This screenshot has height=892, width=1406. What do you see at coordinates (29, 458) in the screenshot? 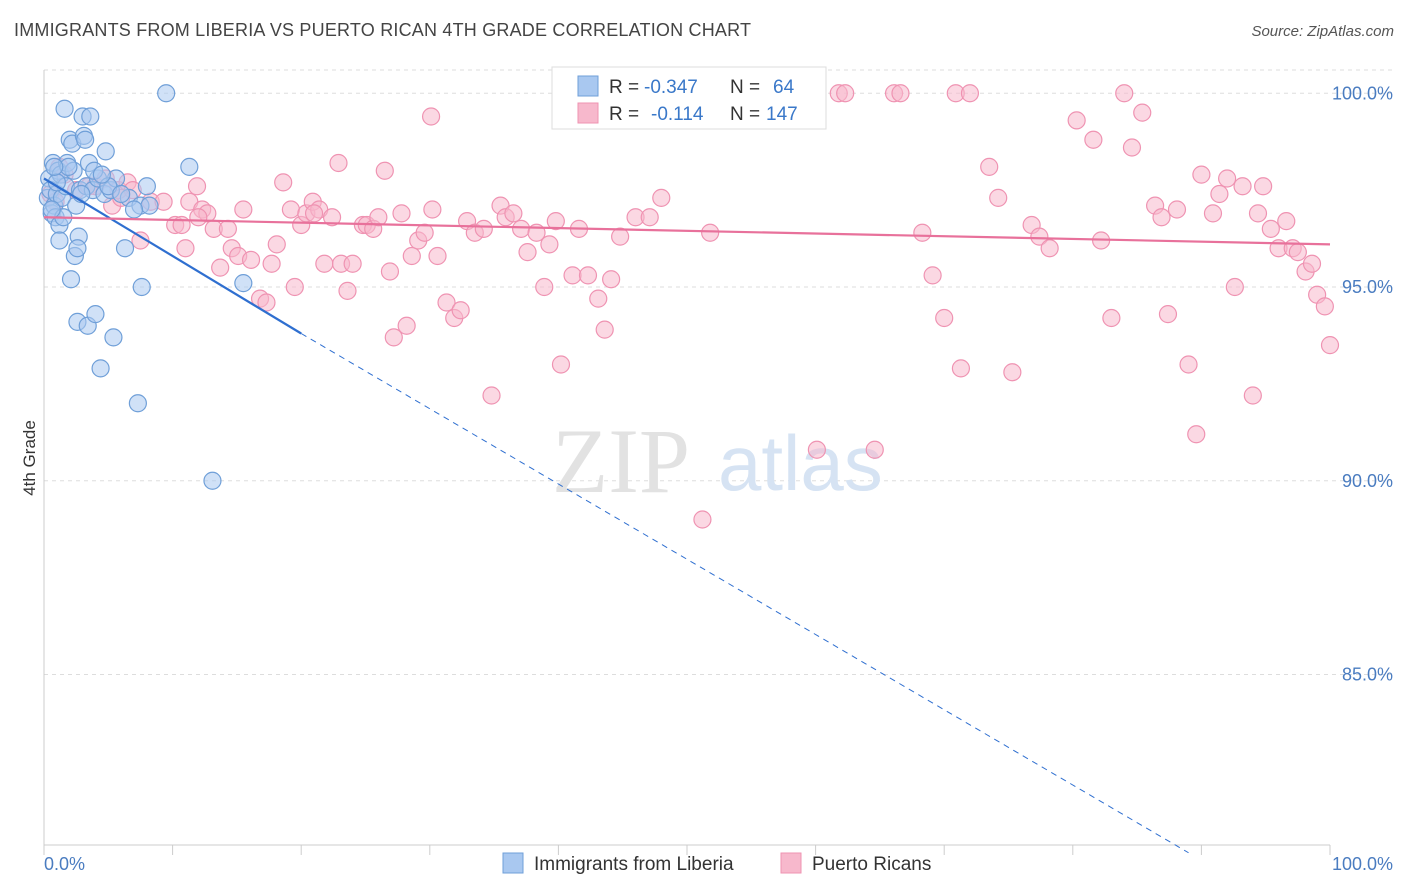
I see `y-axis-label: 4th Grade` at bounding box center [29, 458].